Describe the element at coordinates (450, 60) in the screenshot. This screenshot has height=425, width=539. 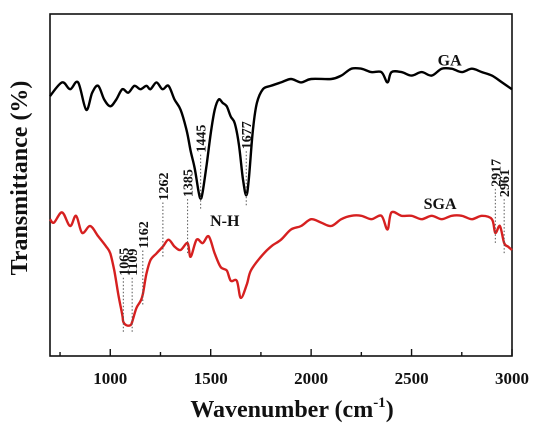
I see `series-label-ga: GA` at that location.